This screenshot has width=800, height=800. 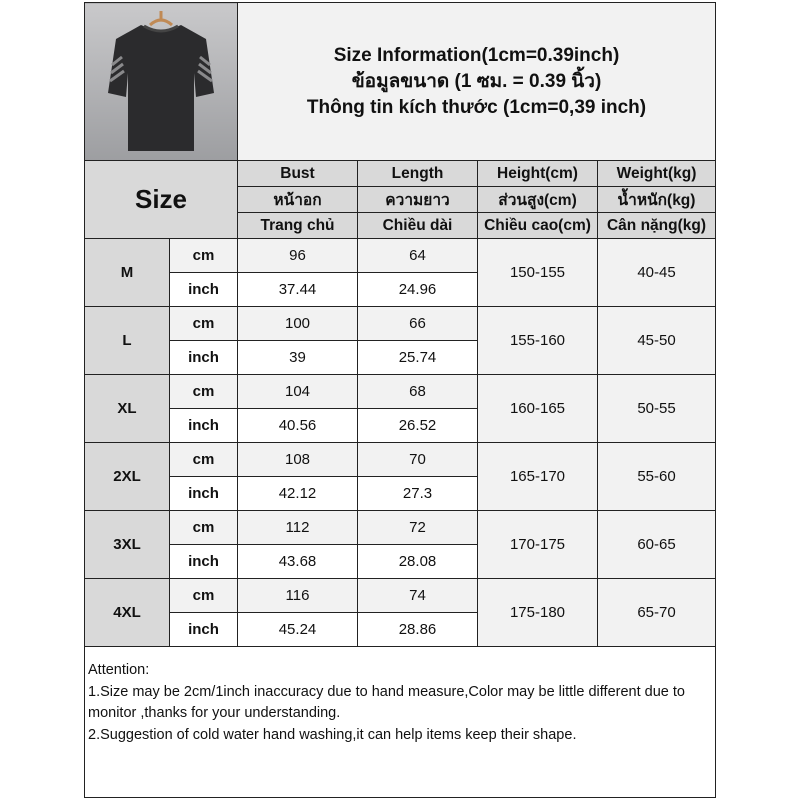 What do you see at coordinates (297, 289) in the screenshot?
I see `bust-inch: 37.44` at bounding box center [297, 289].